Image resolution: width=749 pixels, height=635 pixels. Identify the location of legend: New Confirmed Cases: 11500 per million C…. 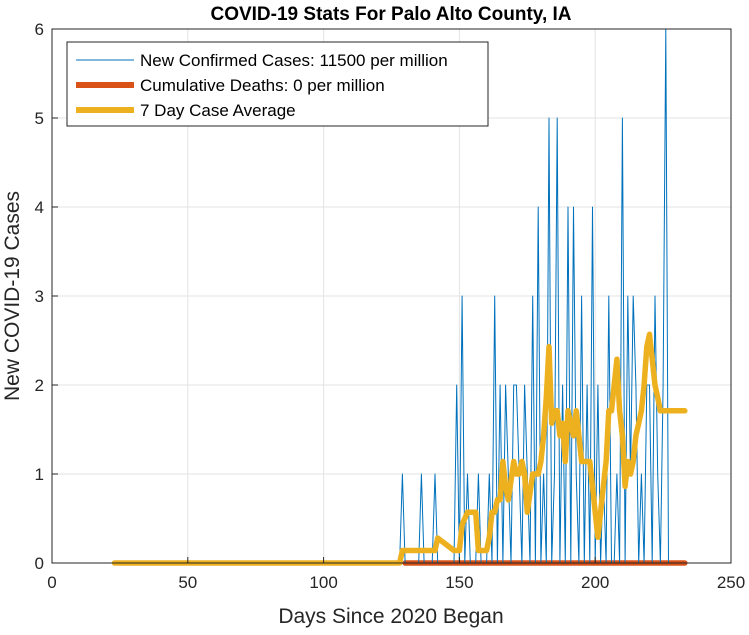
(277, 84).